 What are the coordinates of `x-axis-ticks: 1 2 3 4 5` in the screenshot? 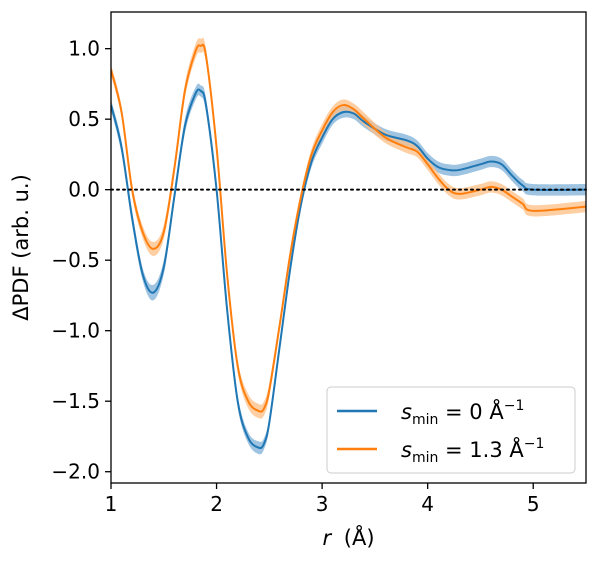 It's located at (322, 499).